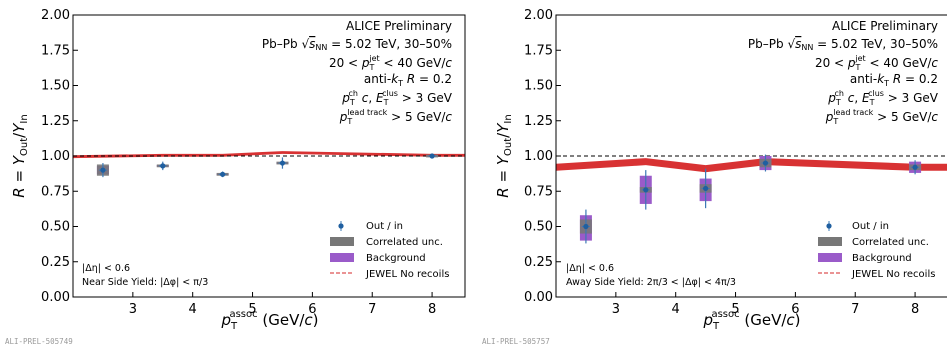 The height and width of the screenshot is (351, 947). Describe the element at coordinates (39, 341) in the screenshot. I see `preliminary-id: ALI-PREL-505749` at that location.